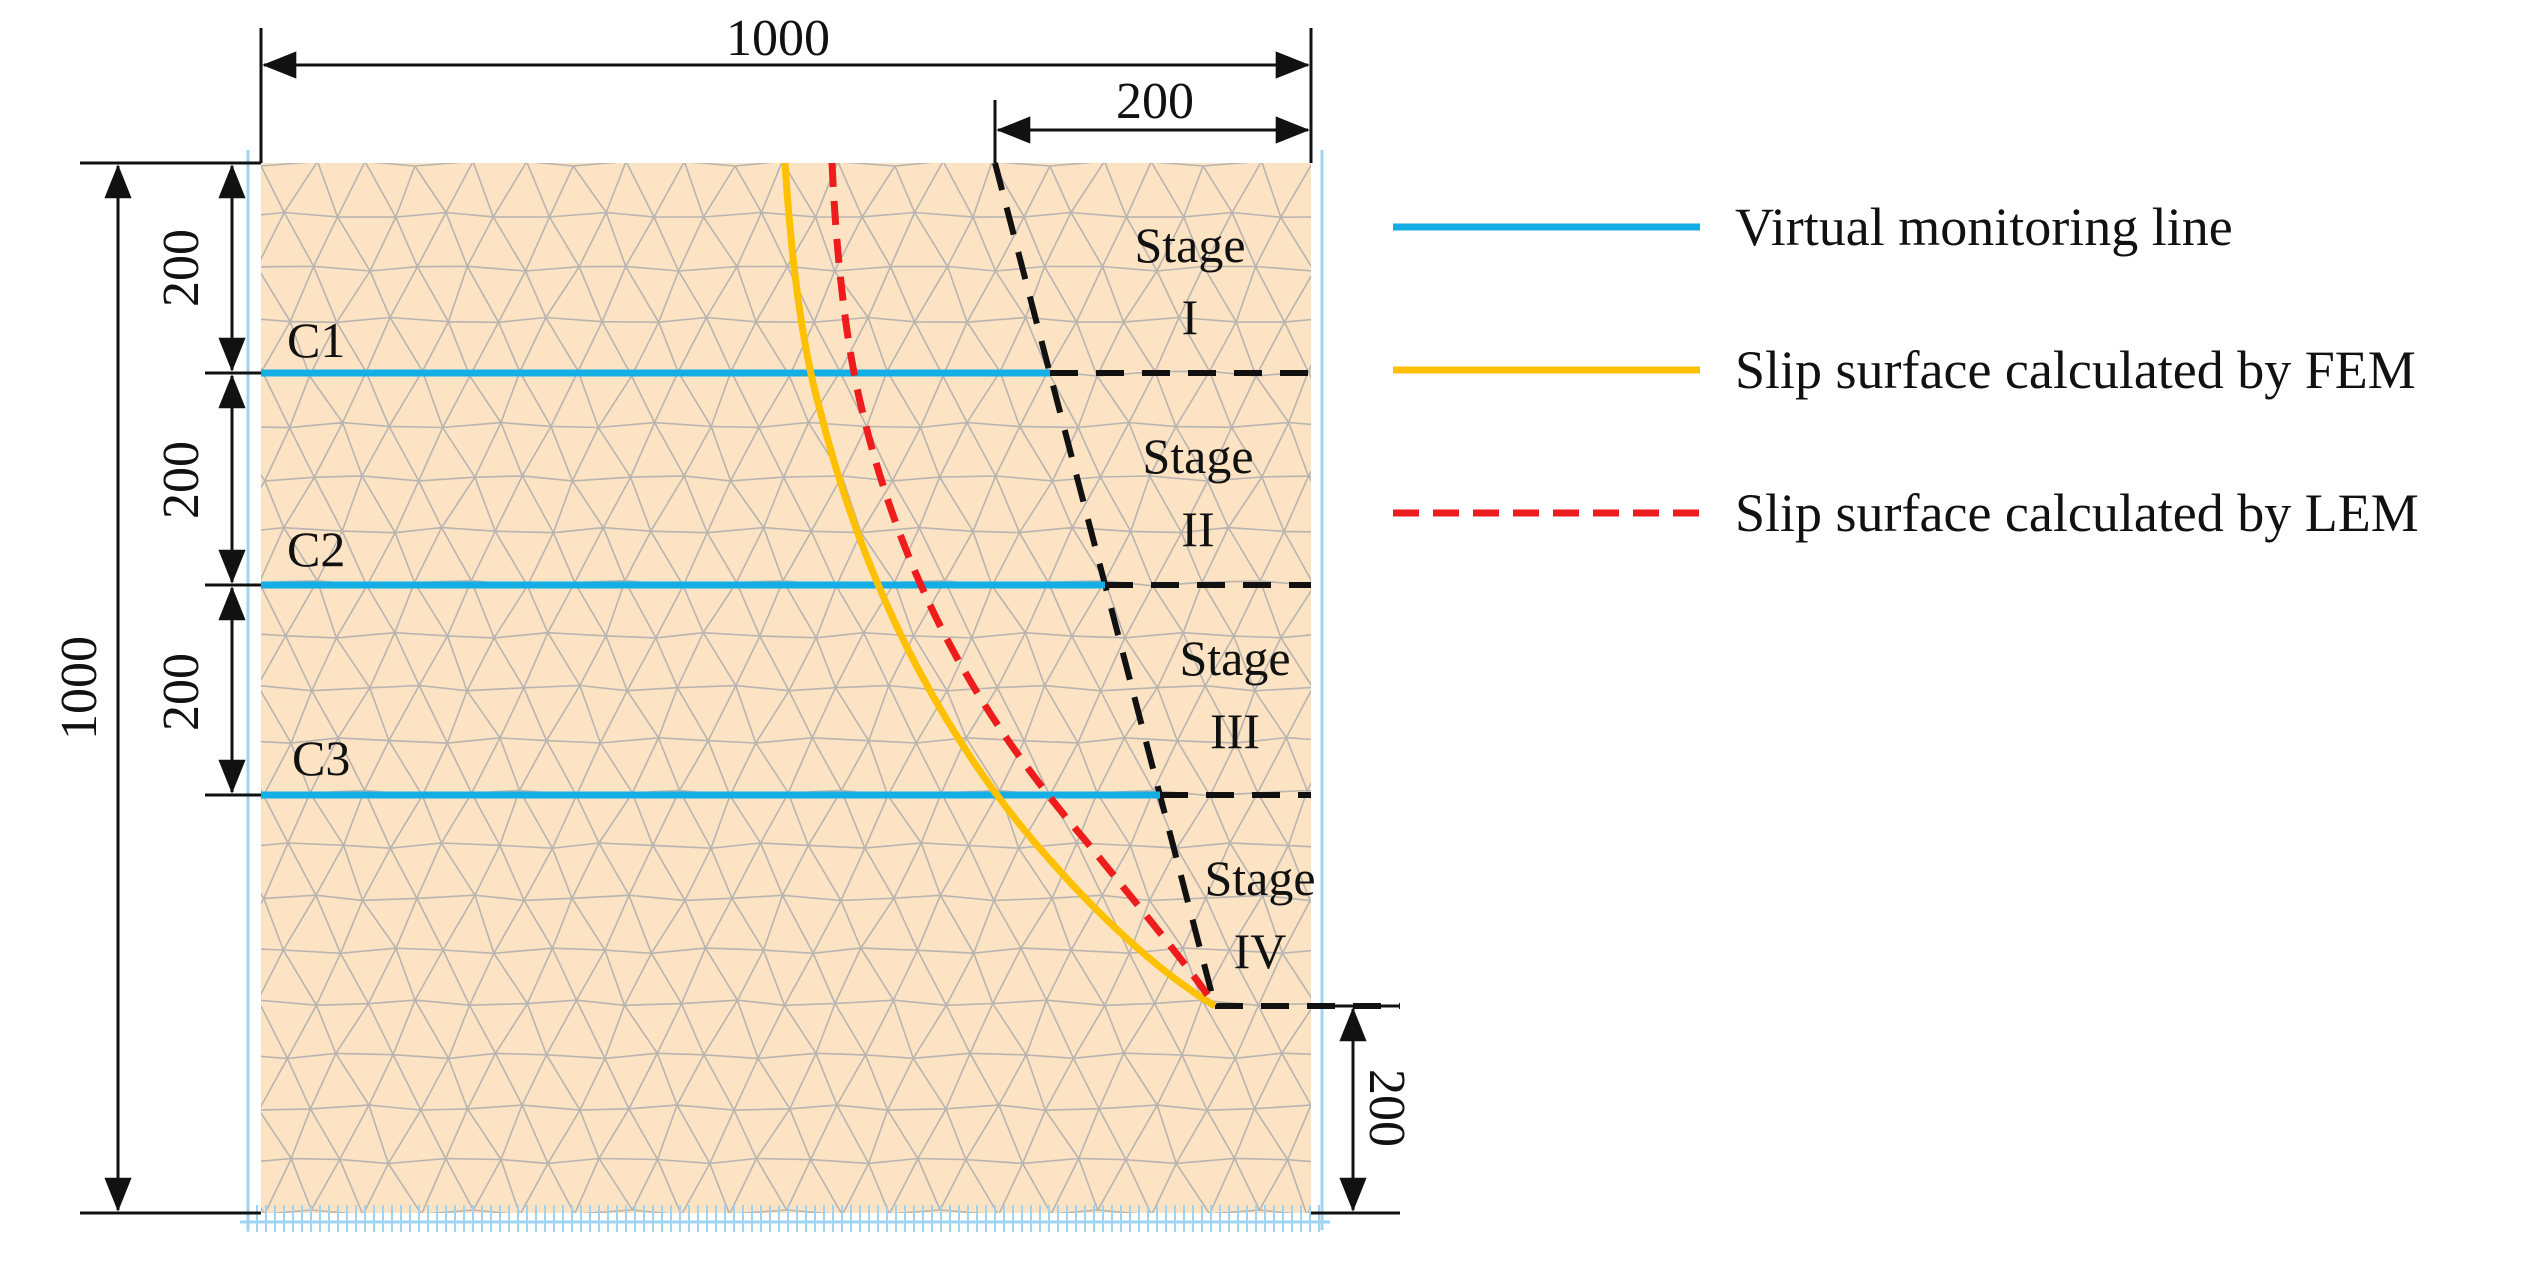 This screenshot has height=1278, width=2524. What do you see at coordinates (1235, 731) in the screenshot?
I see `stage-3-numeral: III` at bounding box center [1235, 731].